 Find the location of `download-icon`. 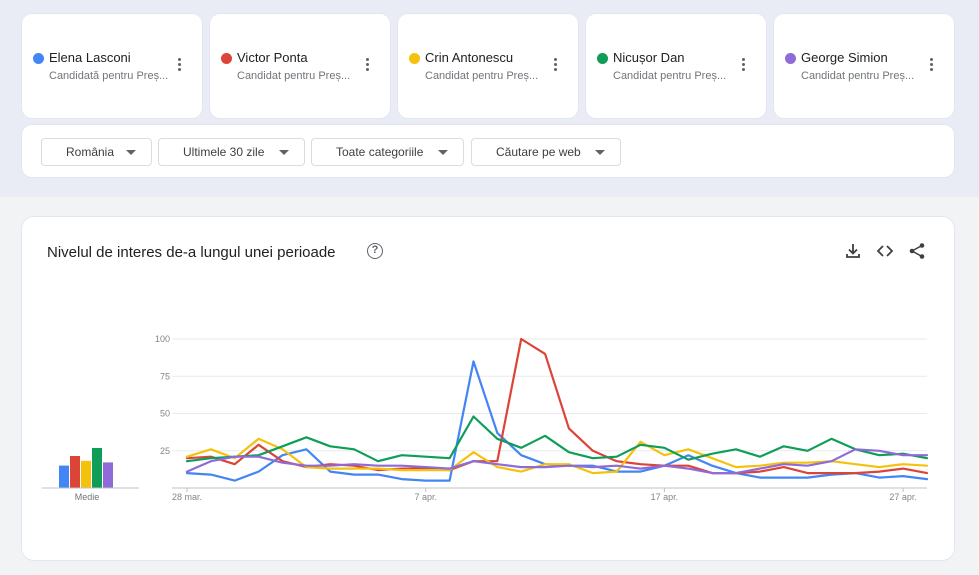

download-icon is located at coordinates (853, 251).